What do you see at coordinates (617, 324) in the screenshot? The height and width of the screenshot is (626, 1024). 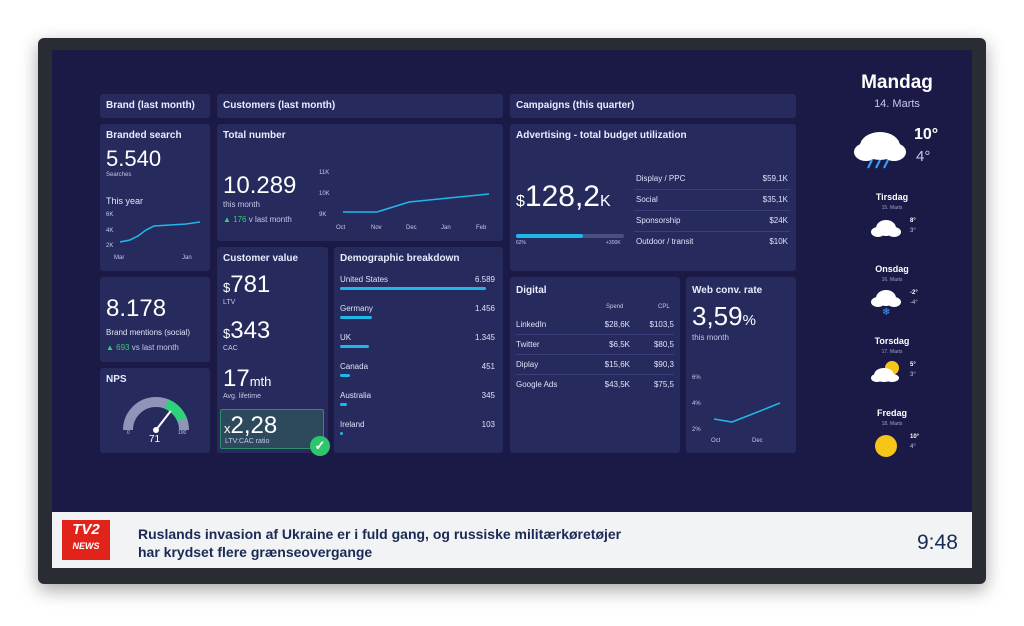 I see `digital-row-spend: $28,6K` at bounding box center [617, 324].